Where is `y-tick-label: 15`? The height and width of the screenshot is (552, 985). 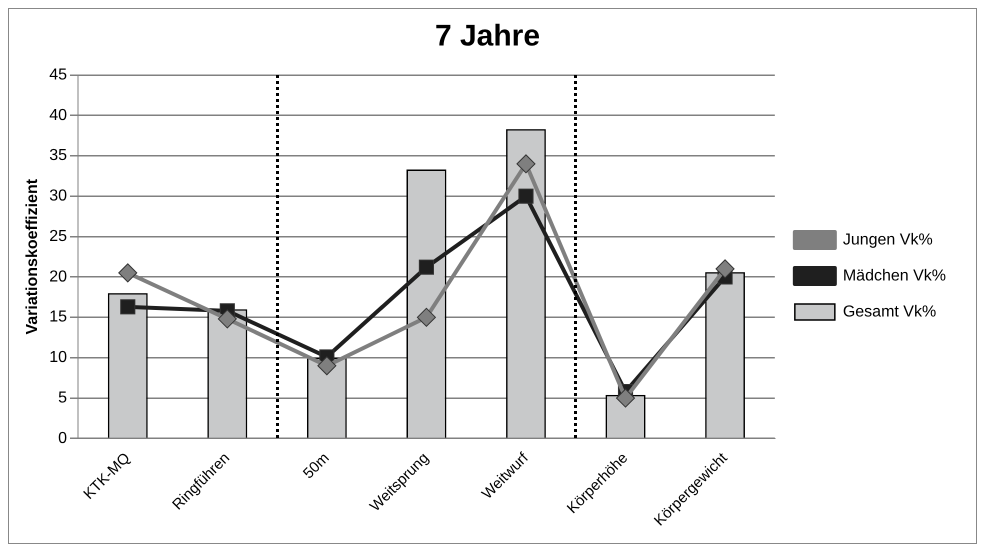 y-tick-label: 15 is located at coordinates (58, 317).